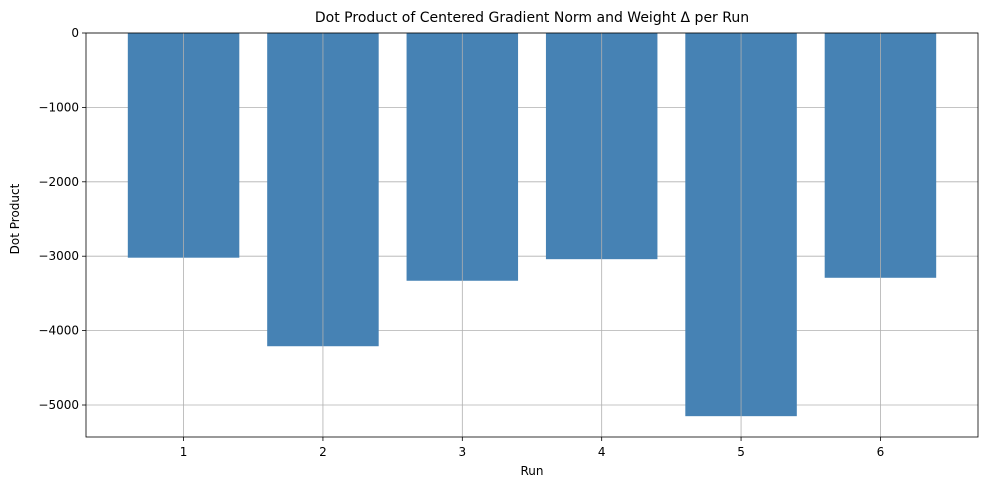 The width and height of the screenshot is (989, 490). Describe the element at coordinates (531, 471) in the screenshot. I see `x-axis-label: Run` at that location.